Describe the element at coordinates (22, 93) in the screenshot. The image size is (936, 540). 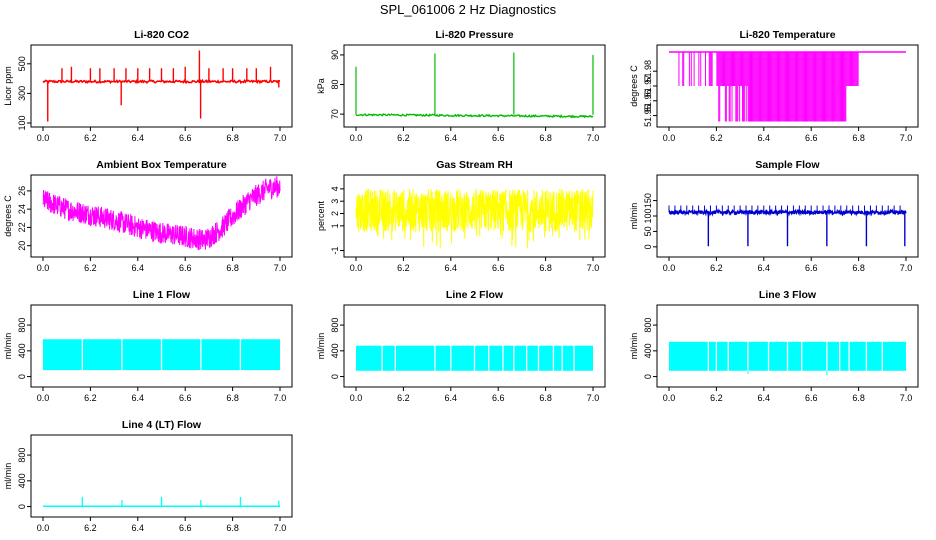
I see `y-tick-label: 300` at that location.